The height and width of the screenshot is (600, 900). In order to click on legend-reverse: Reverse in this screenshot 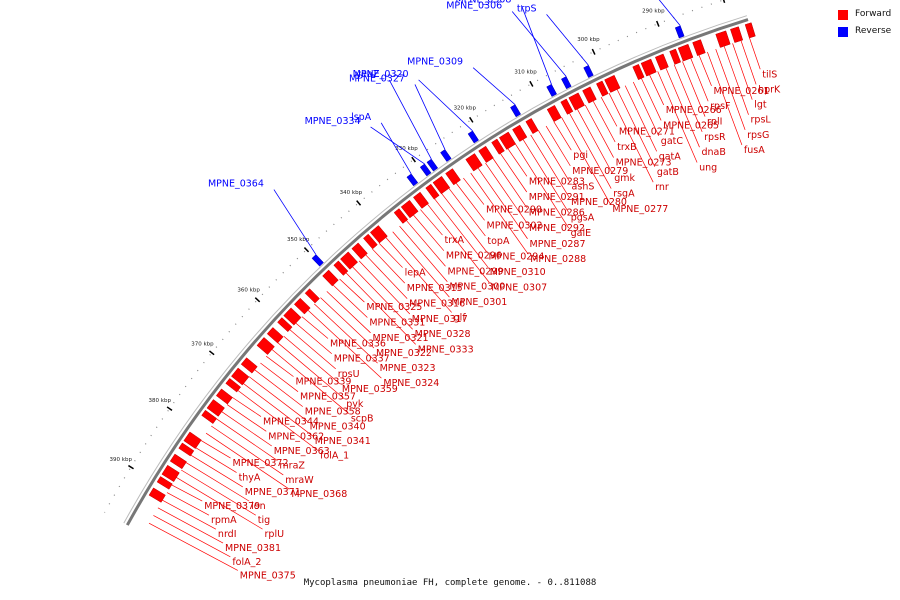, I will do `click(868, 32)`.